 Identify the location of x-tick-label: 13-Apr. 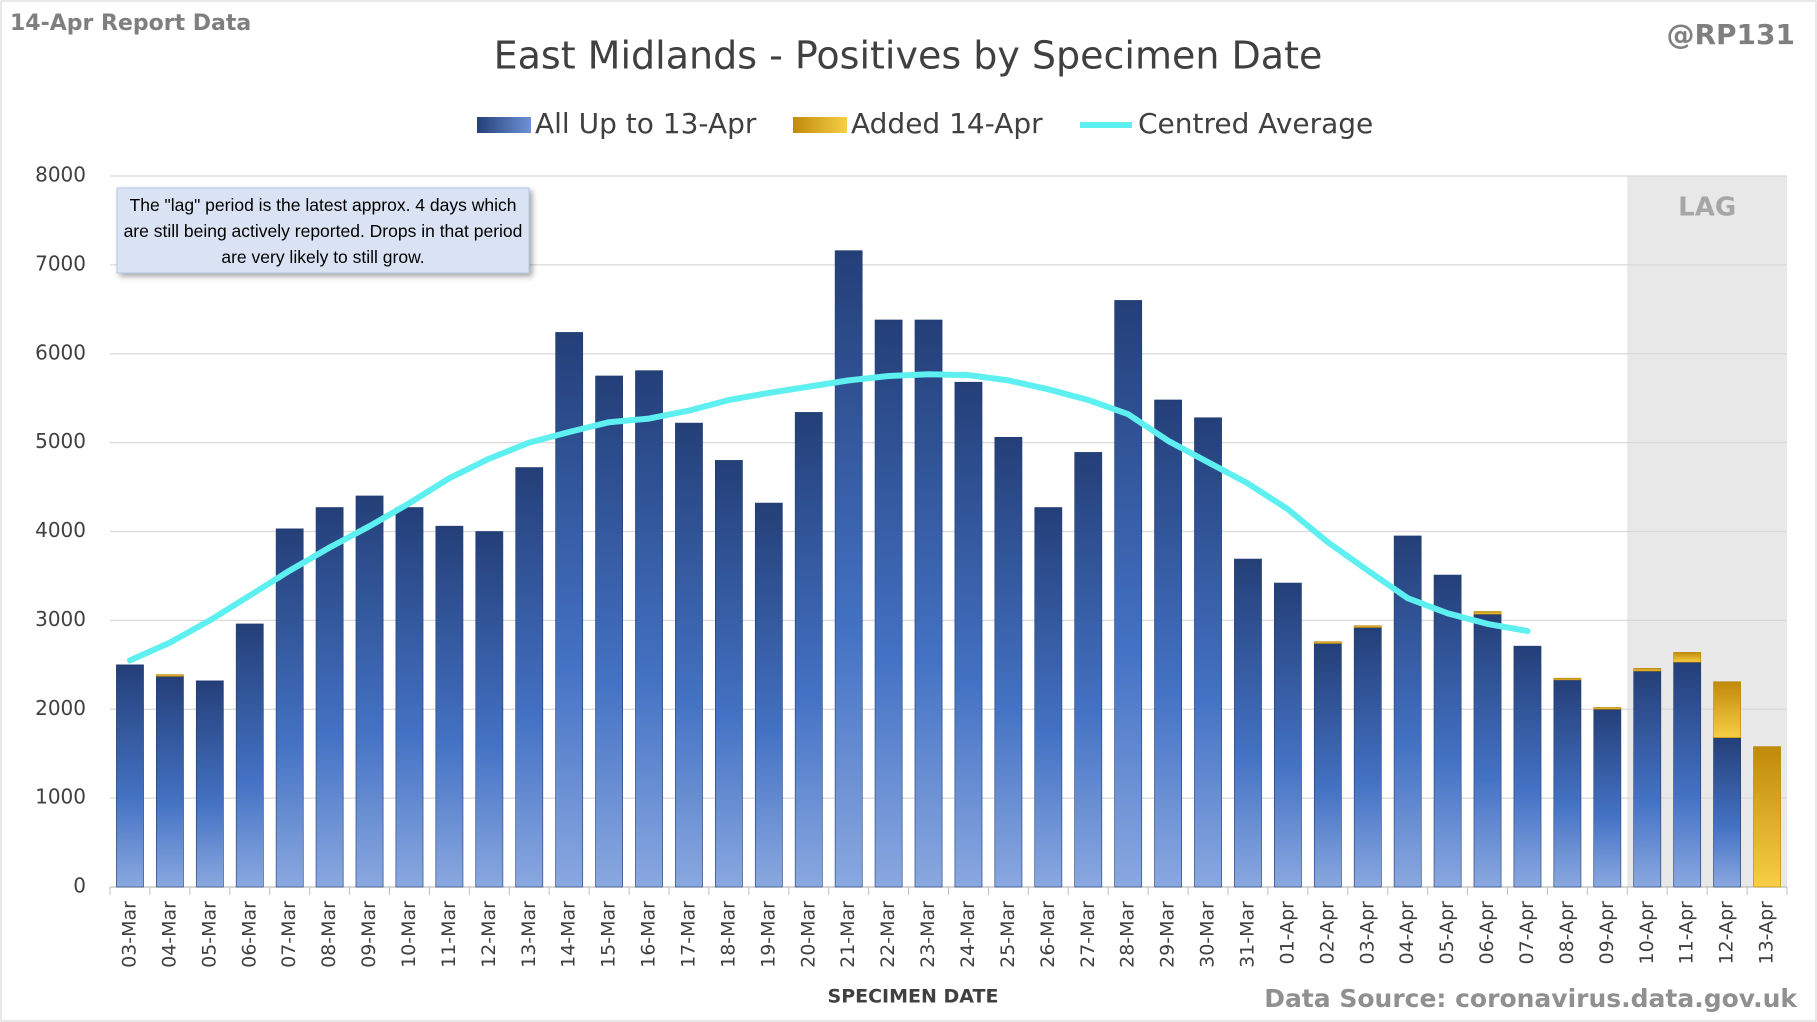
(1767, 933).